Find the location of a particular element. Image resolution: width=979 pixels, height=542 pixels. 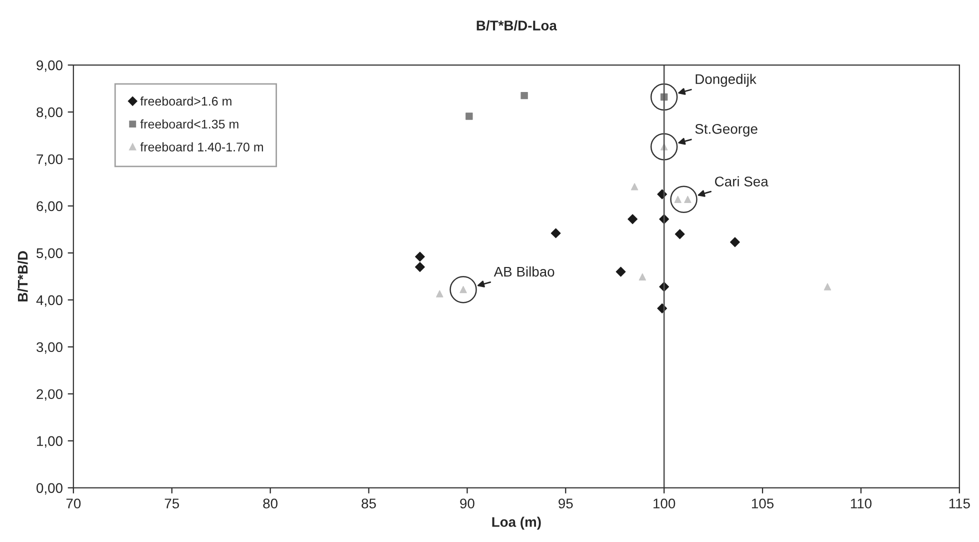

y-tick-label: 6,00 is located at coordinates (49, 207).